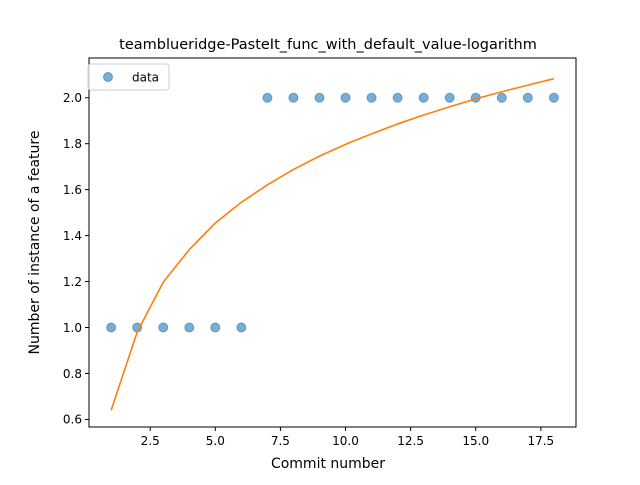  I want to click on x-tick-label: 12.5, so click(410, 441).